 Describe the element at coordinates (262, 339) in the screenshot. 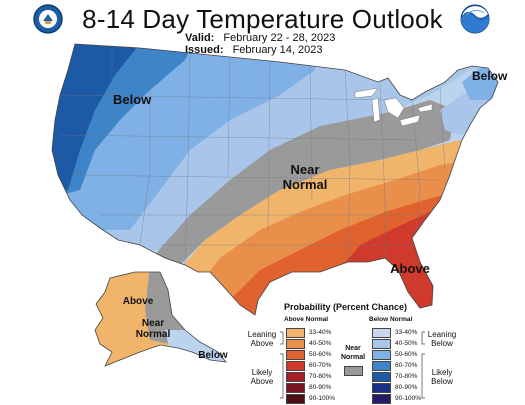

I see `leaning-above-label: Leaning Above` at that location.